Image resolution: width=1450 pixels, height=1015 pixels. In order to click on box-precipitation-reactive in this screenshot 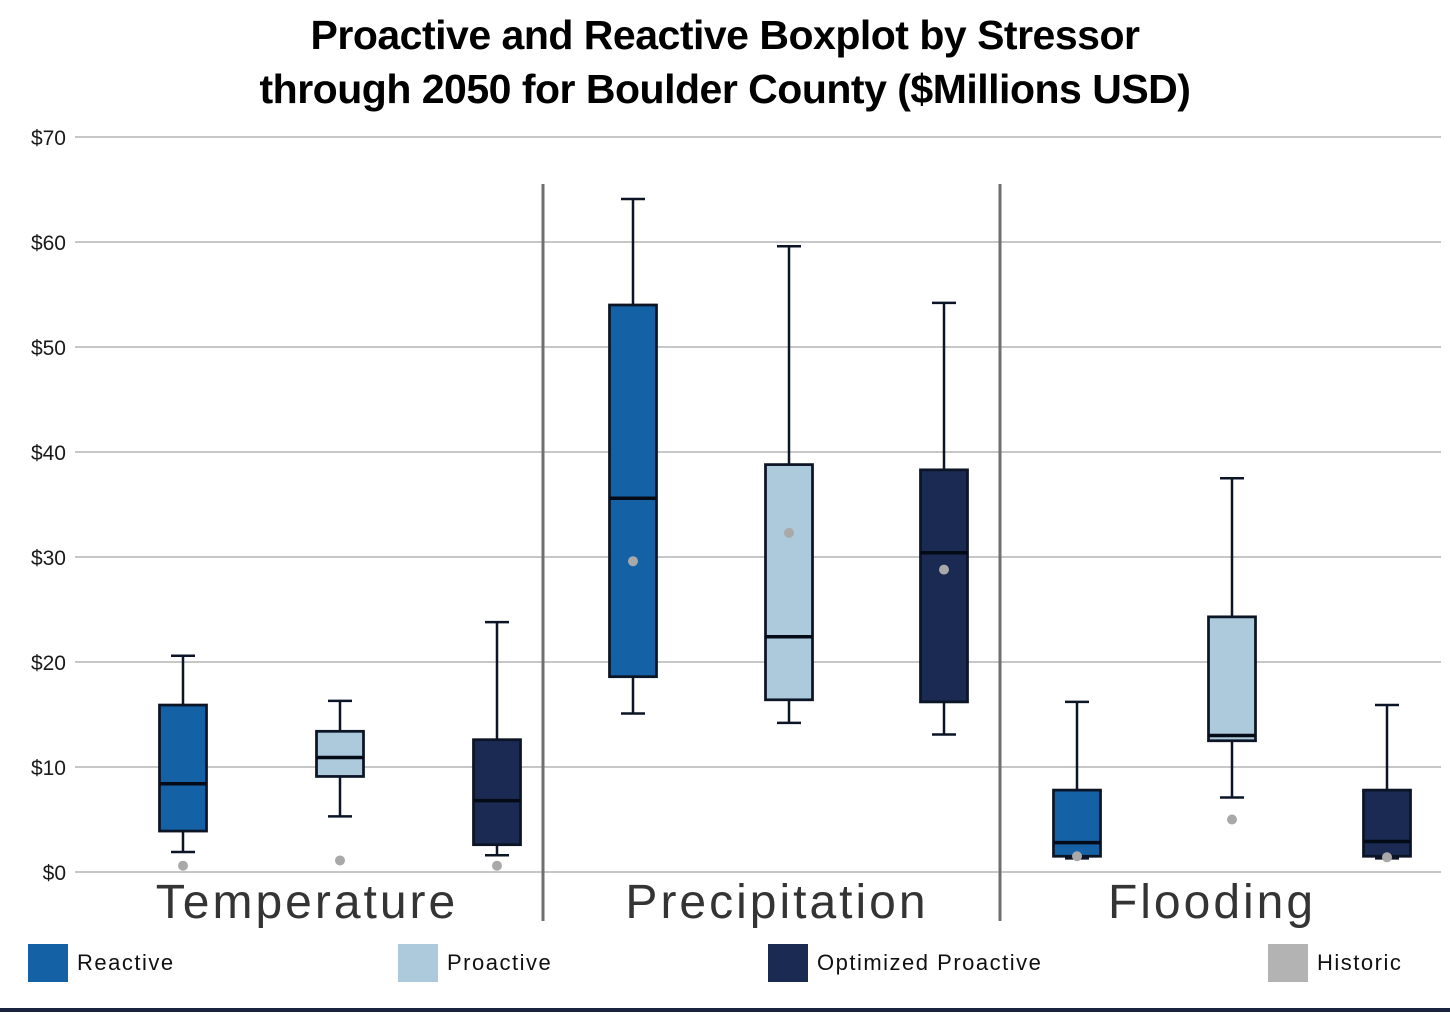, I will do `click(633, 456)`.